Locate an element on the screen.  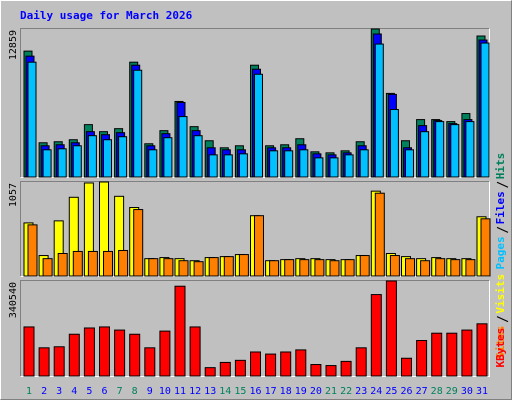
x-tick-label: 19 is located at coordinates (301, 391).